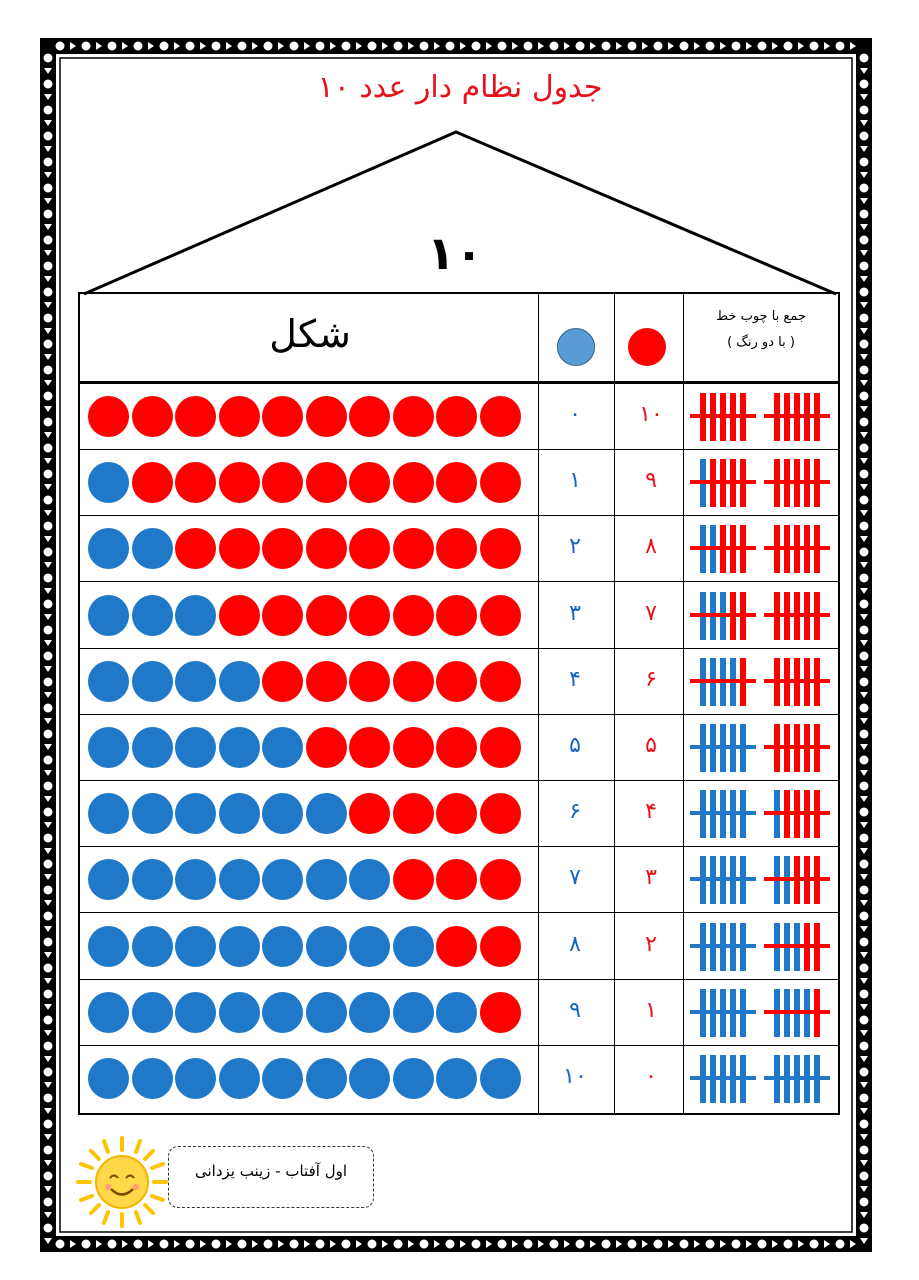  Describe the element at coordinates (575, 944) in the screenshot. I see `blue-count: ۸` at that location.